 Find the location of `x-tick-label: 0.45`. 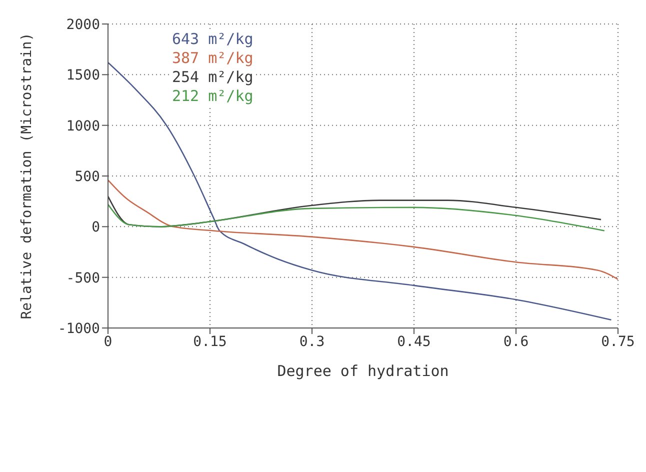

x-tick-label: 0.45 is located at coordinates (414, 342).